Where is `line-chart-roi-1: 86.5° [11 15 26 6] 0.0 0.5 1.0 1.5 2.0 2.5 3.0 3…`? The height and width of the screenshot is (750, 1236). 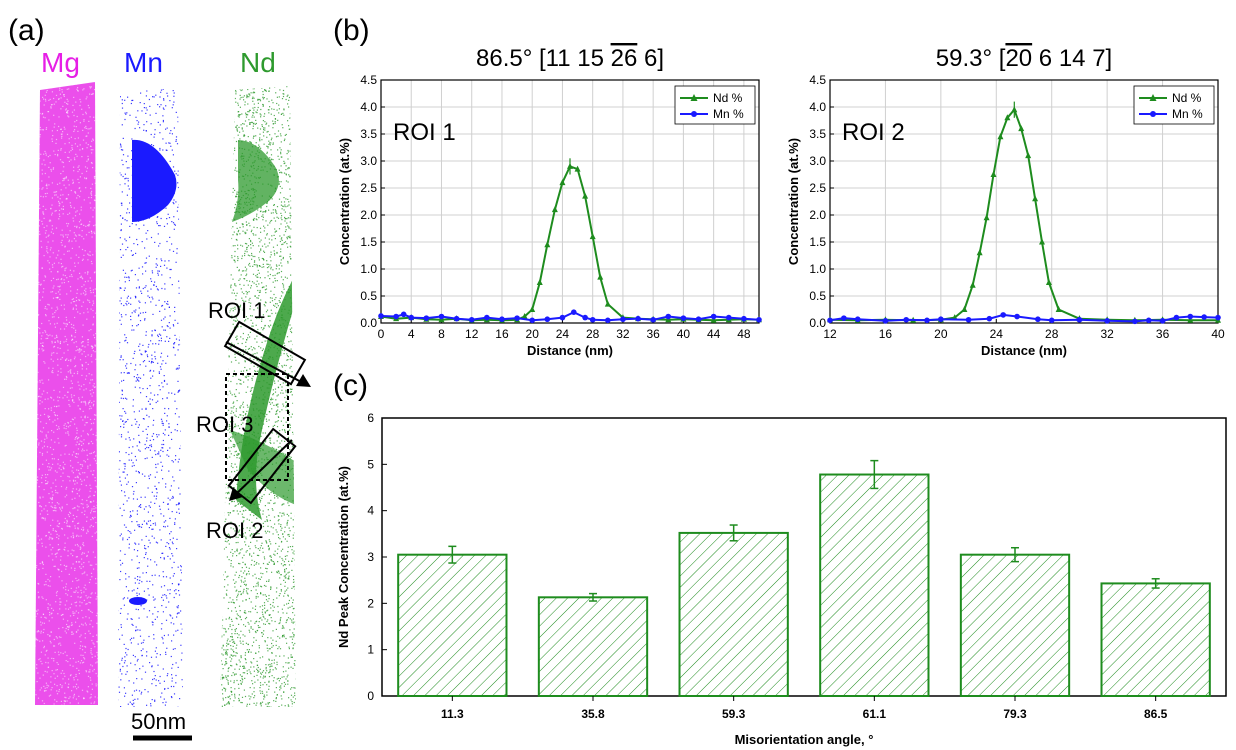 line-chart-roi-1: 86.5° [11 15 26 6] 0.0 0.5 1.0 1.5 2.0 2.5 3.0 3… is located at coordinates (549, 201).